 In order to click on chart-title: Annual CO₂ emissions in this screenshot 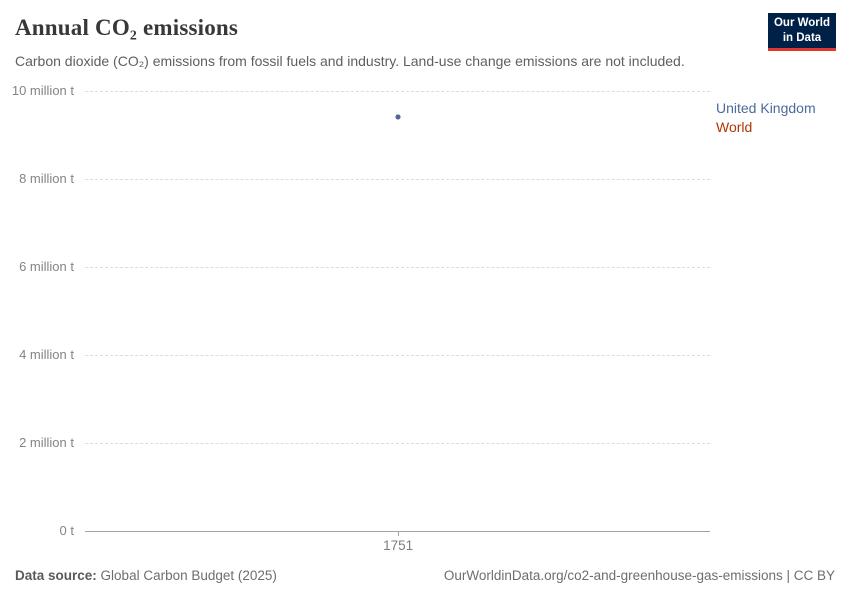, I will do `click(127, 27)`.